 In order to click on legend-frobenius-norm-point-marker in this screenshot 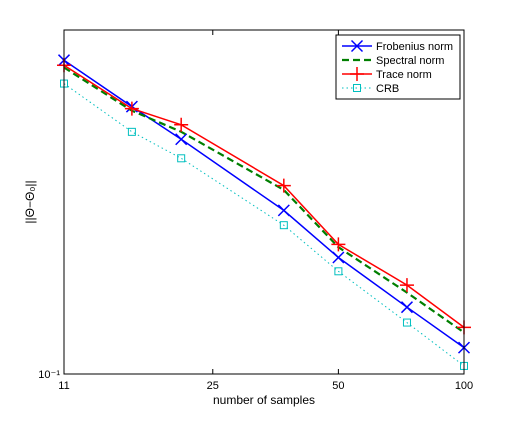, I will do `click(357, 46)`.